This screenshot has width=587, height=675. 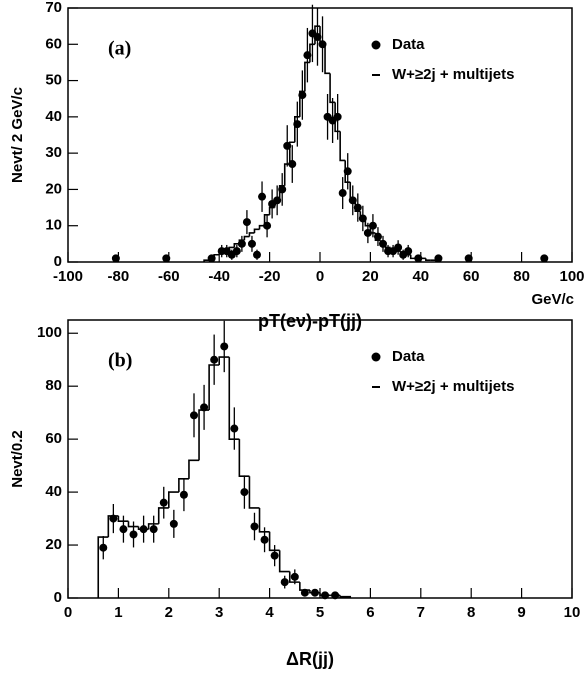 What do you see at coordinates (269, 612) in the screenshot?
I see `x-tick-label: 4` at bounding box center [269, 612].